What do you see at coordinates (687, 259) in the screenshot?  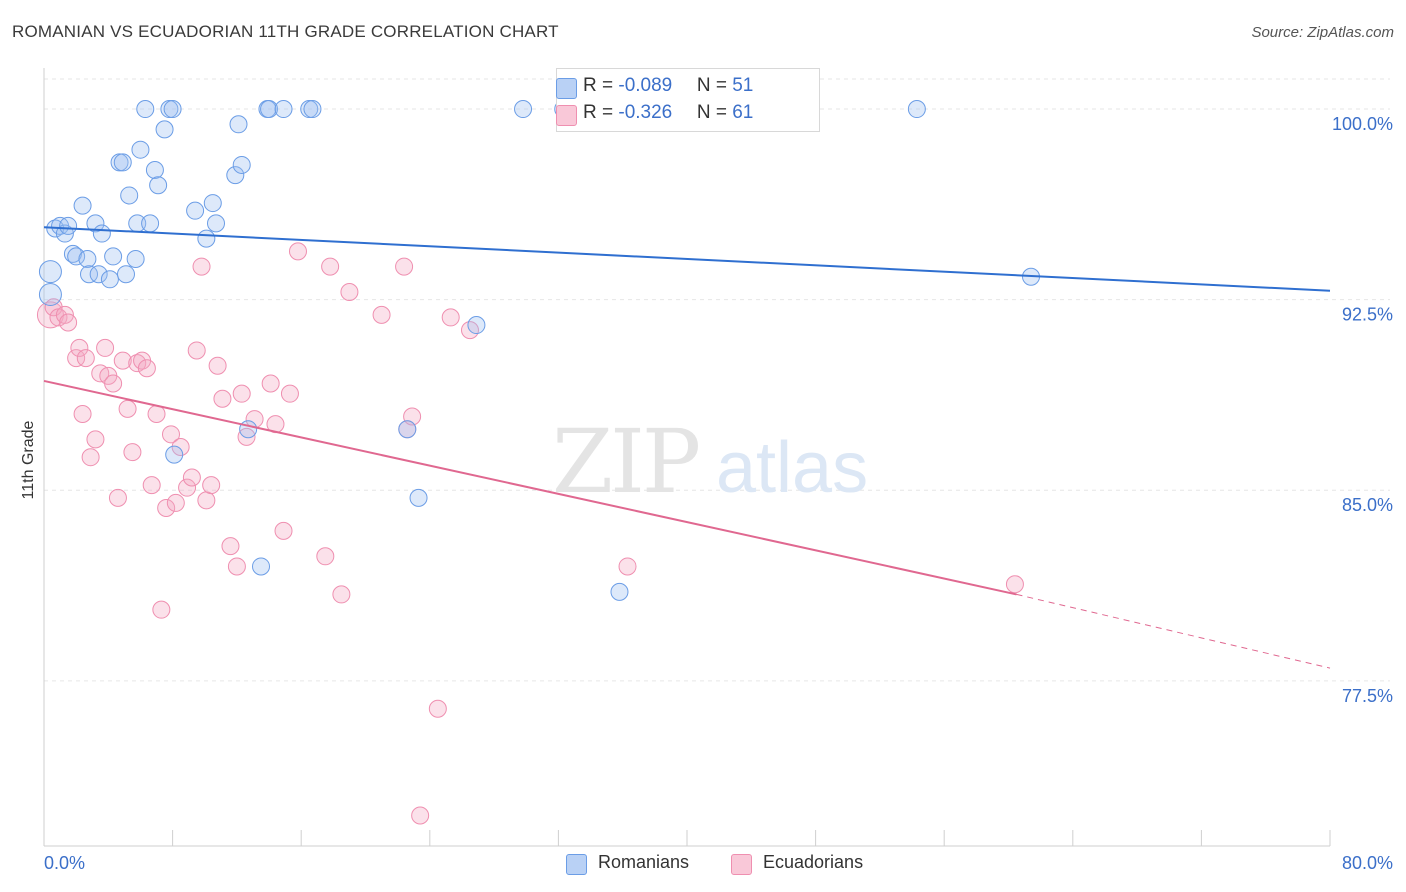 I see `romanians-trendline` at bounding box center [687, 259].